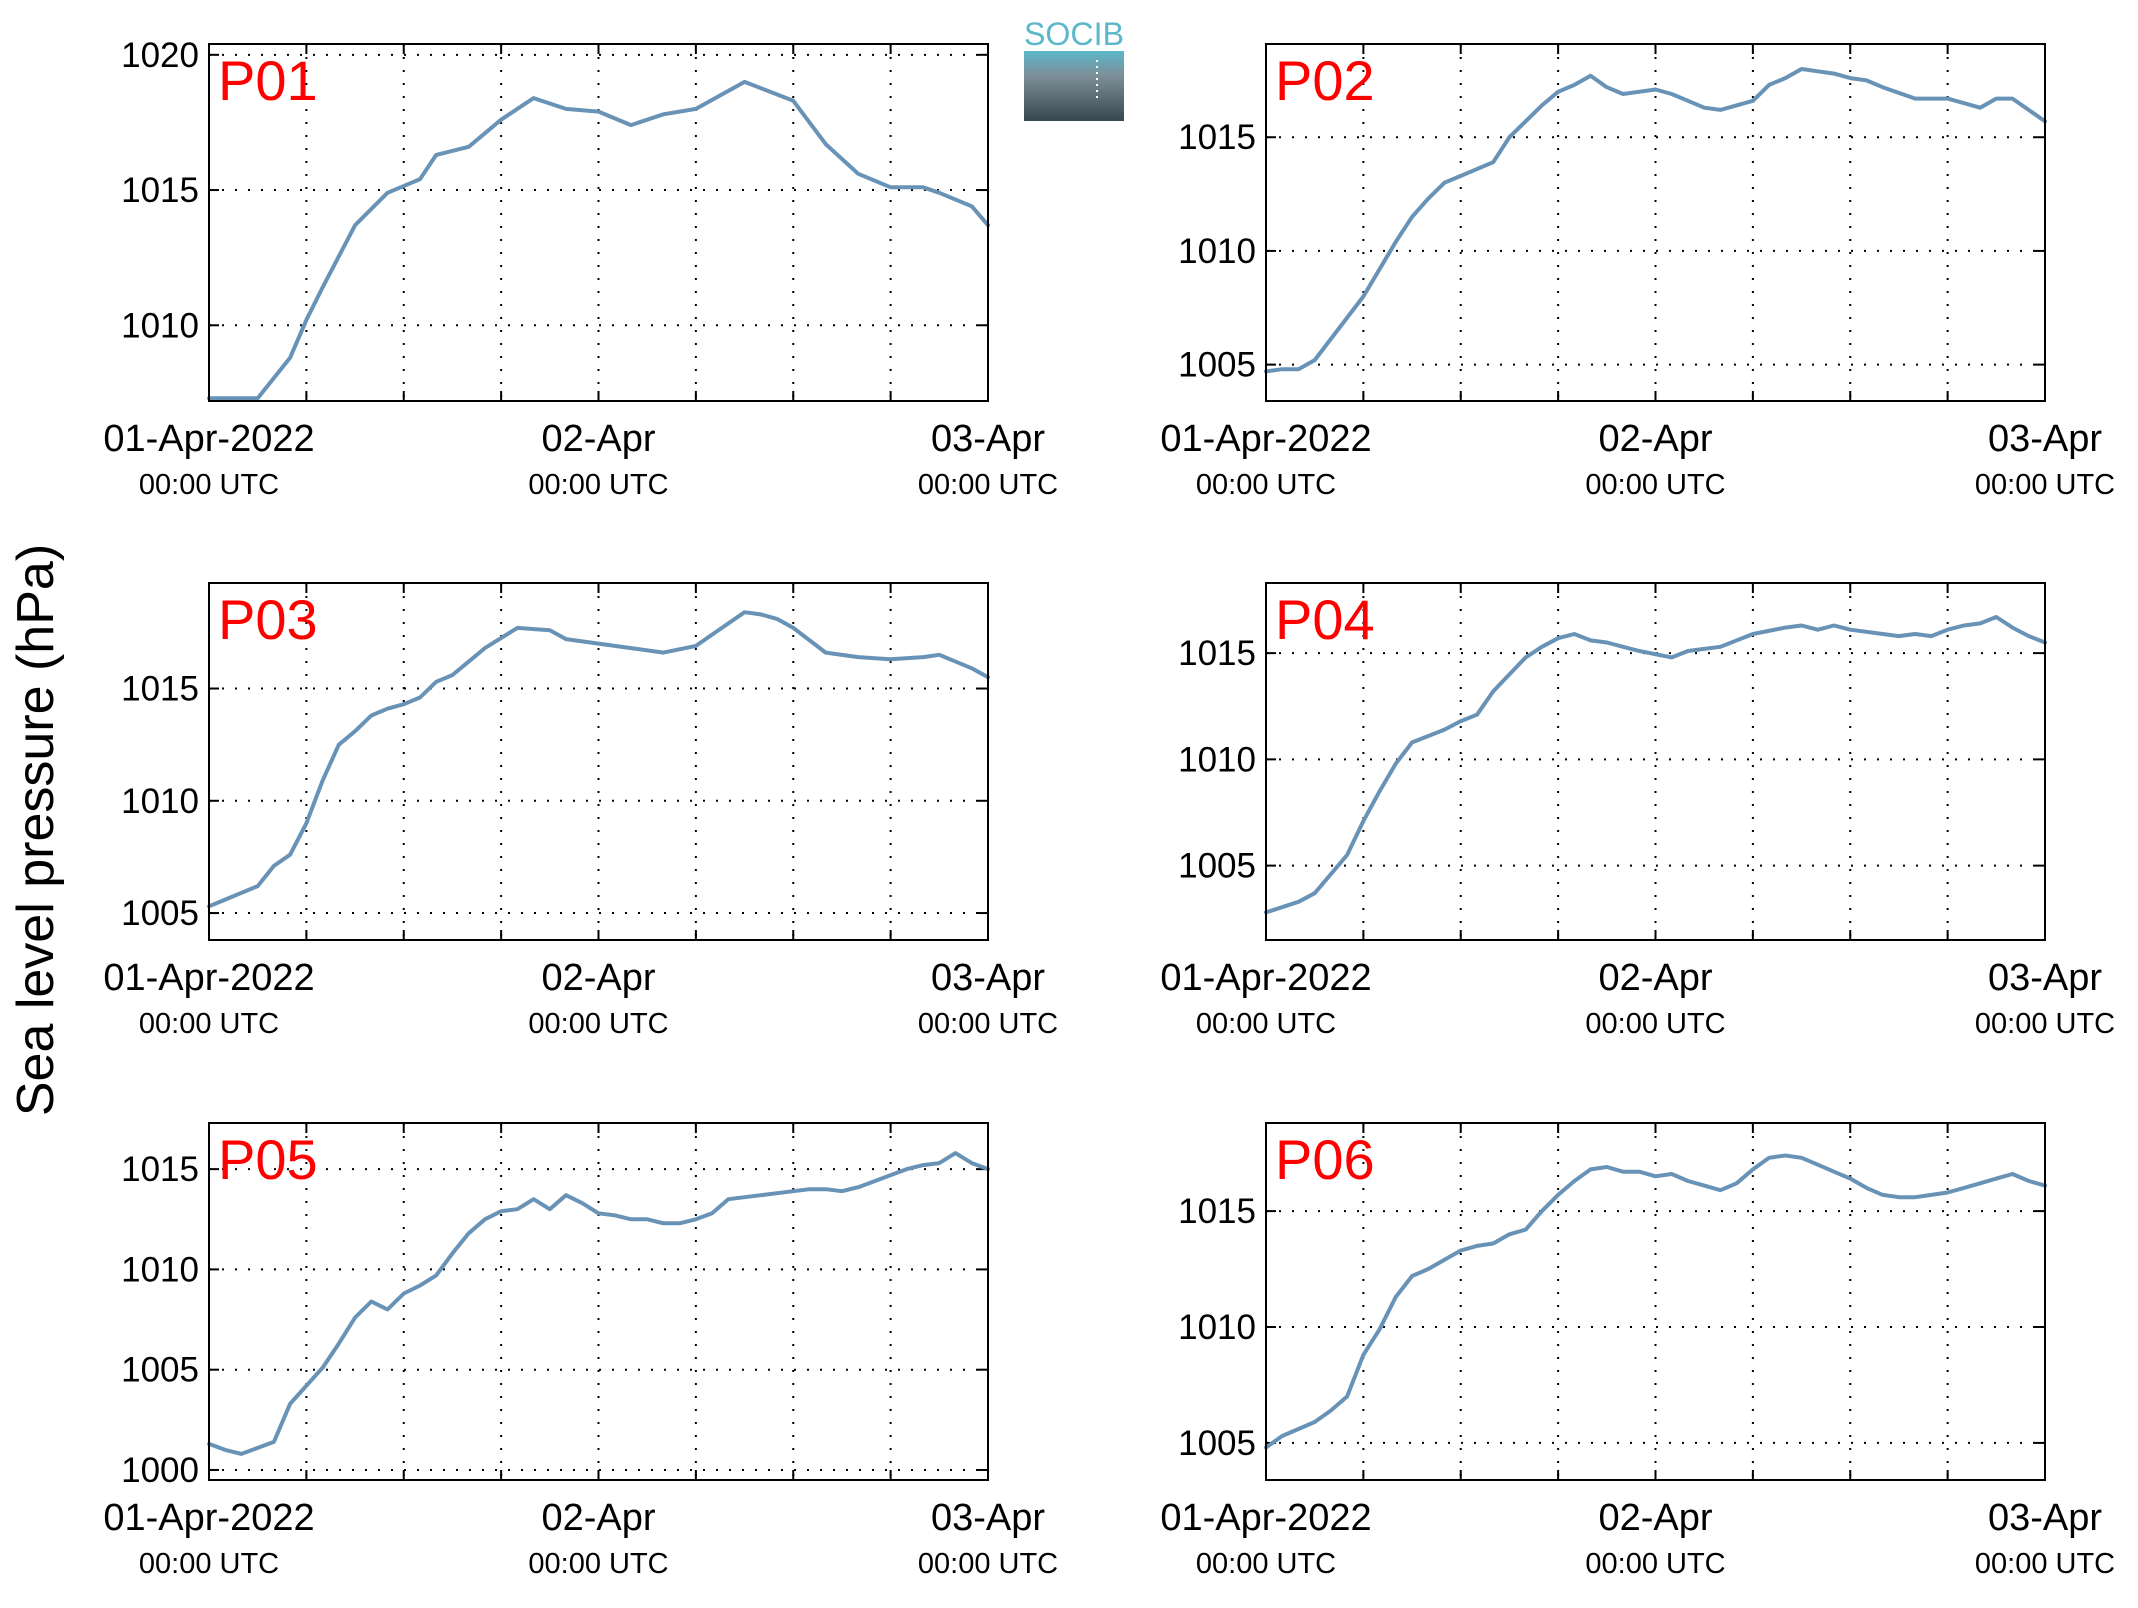 This screenshot has width=2138, height=1608. Describe the element at coordinates (1325, 80) in the screenshot. I see `panel-label: P02` at that location.